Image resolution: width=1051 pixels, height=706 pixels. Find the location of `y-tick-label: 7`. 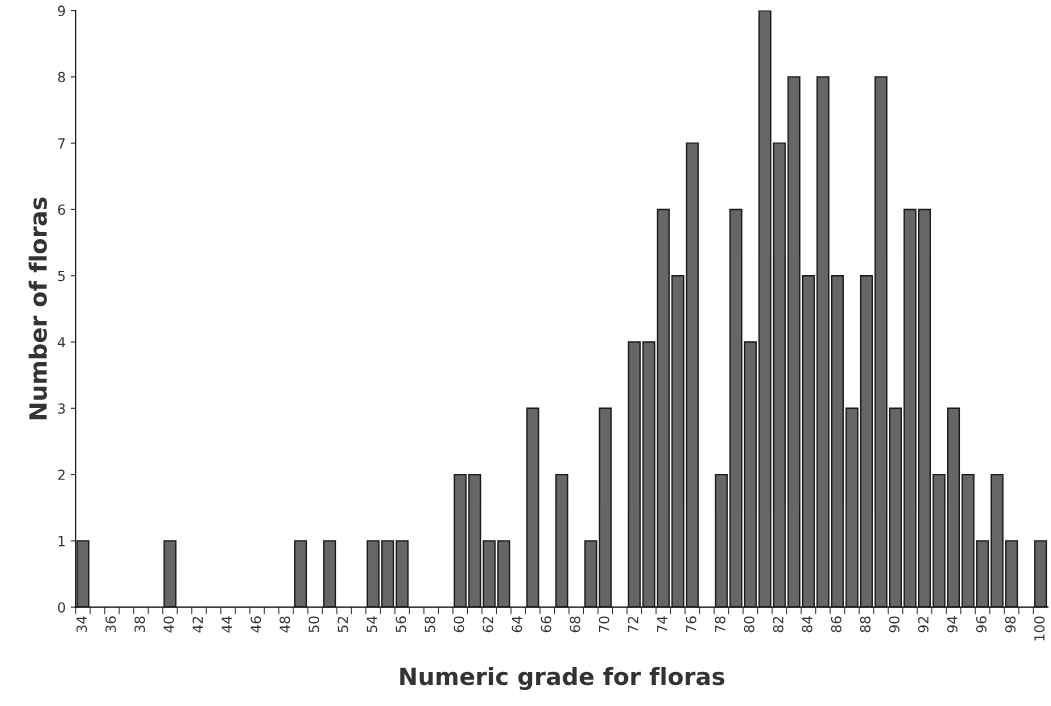

y-tick-label: 7 is located at coordinates (61, 143).